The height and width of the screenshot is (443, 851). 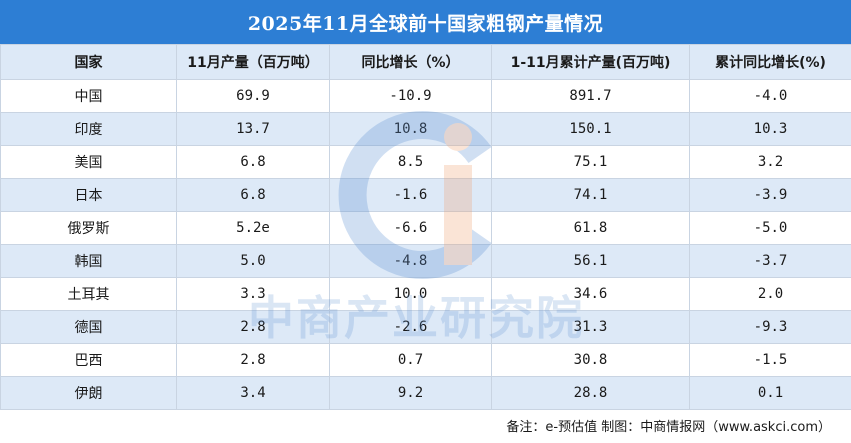 What do you see at coordinates (590, 162) in the screenshot?
I see `cell-cumulative-output: 75.1` at bounding box center [590, 162].